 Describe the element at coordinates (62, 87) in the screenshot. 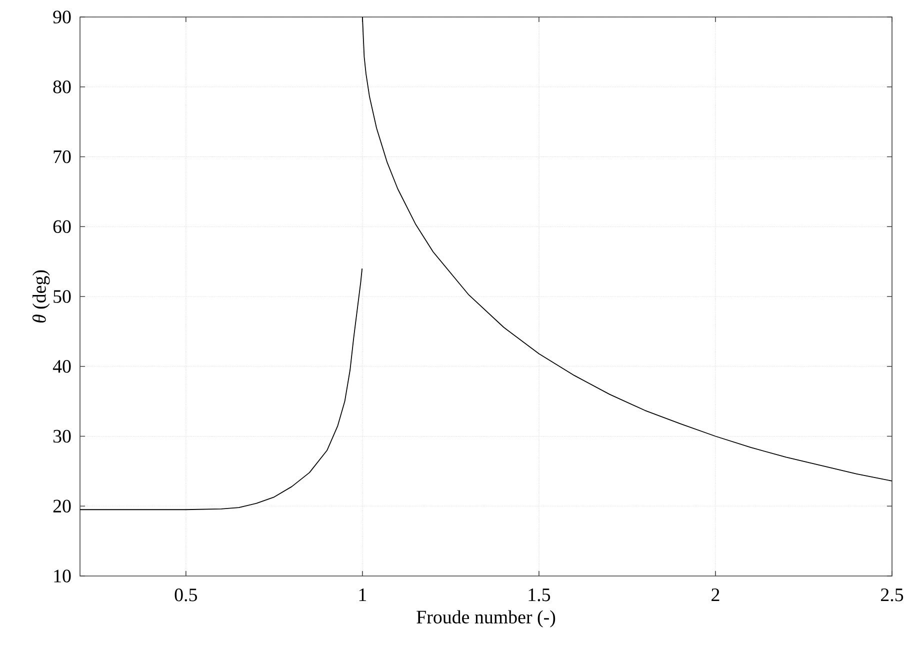

I see `y-tick-label: 80` at that location.